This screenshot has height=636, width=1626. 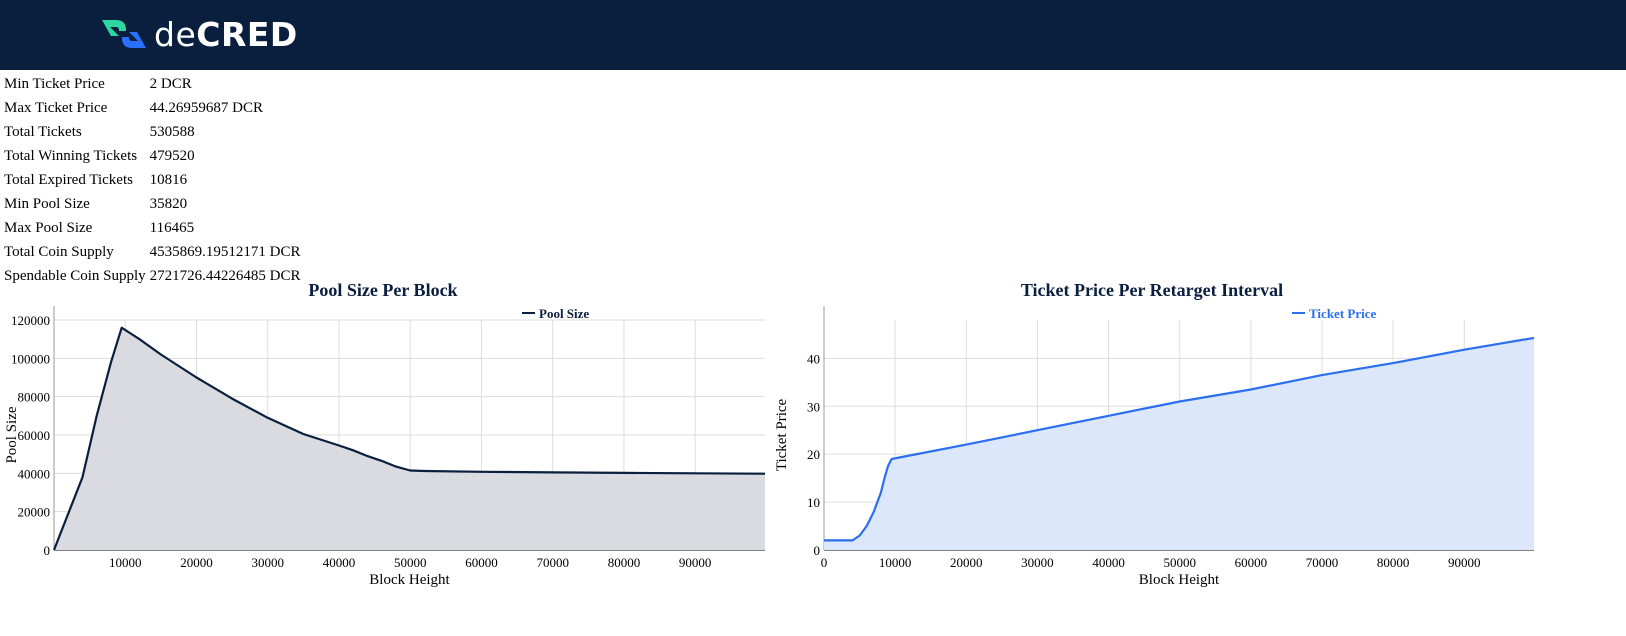 I want to click on stat-value: 530588, so click(x=172, y=132).